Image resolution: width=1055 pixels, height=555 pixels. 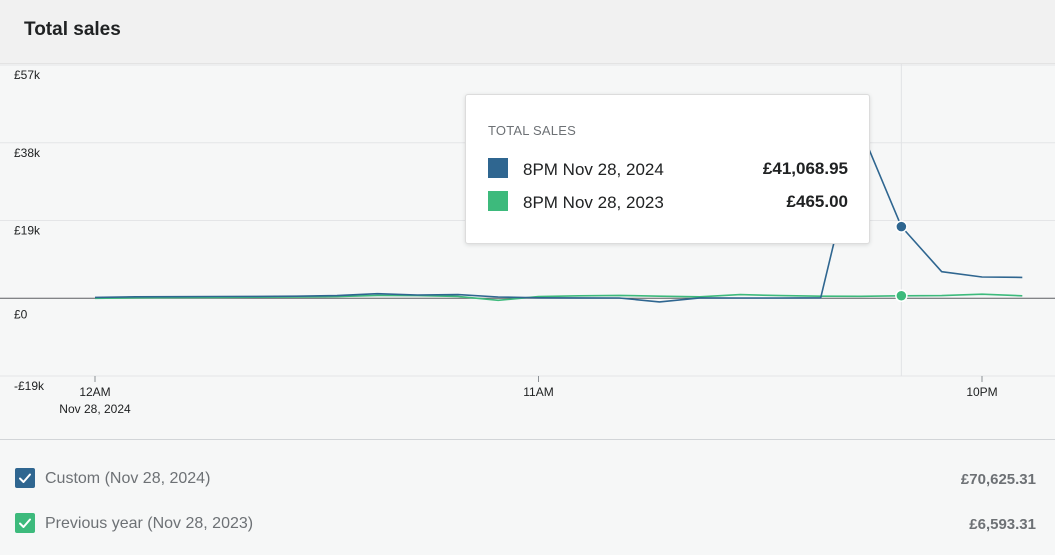 I want to click on legend-label-current: Custom (Nov 28, 2024), so click(x=128, y=478).